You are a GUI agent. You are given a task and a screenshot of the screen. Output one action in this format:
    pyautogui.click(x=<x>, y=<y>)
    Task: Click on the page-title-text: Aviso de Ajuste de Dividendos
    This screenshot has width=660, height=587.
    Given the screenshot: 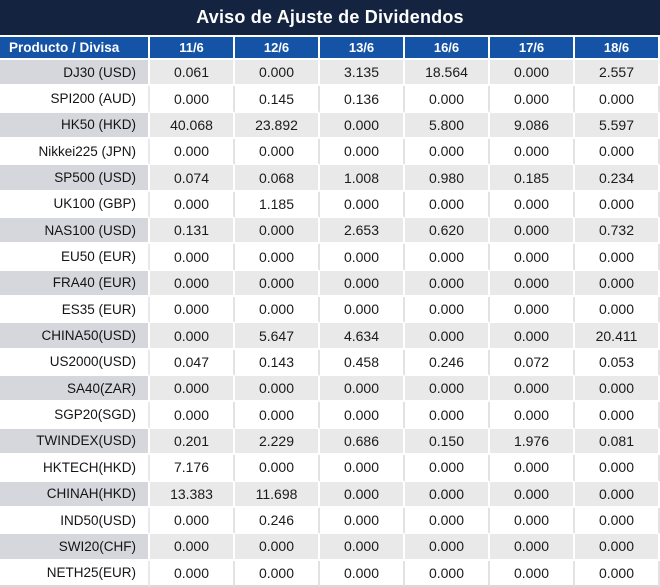 What is the action you would take?
    pyautogui.click(x=330, y=17)
    